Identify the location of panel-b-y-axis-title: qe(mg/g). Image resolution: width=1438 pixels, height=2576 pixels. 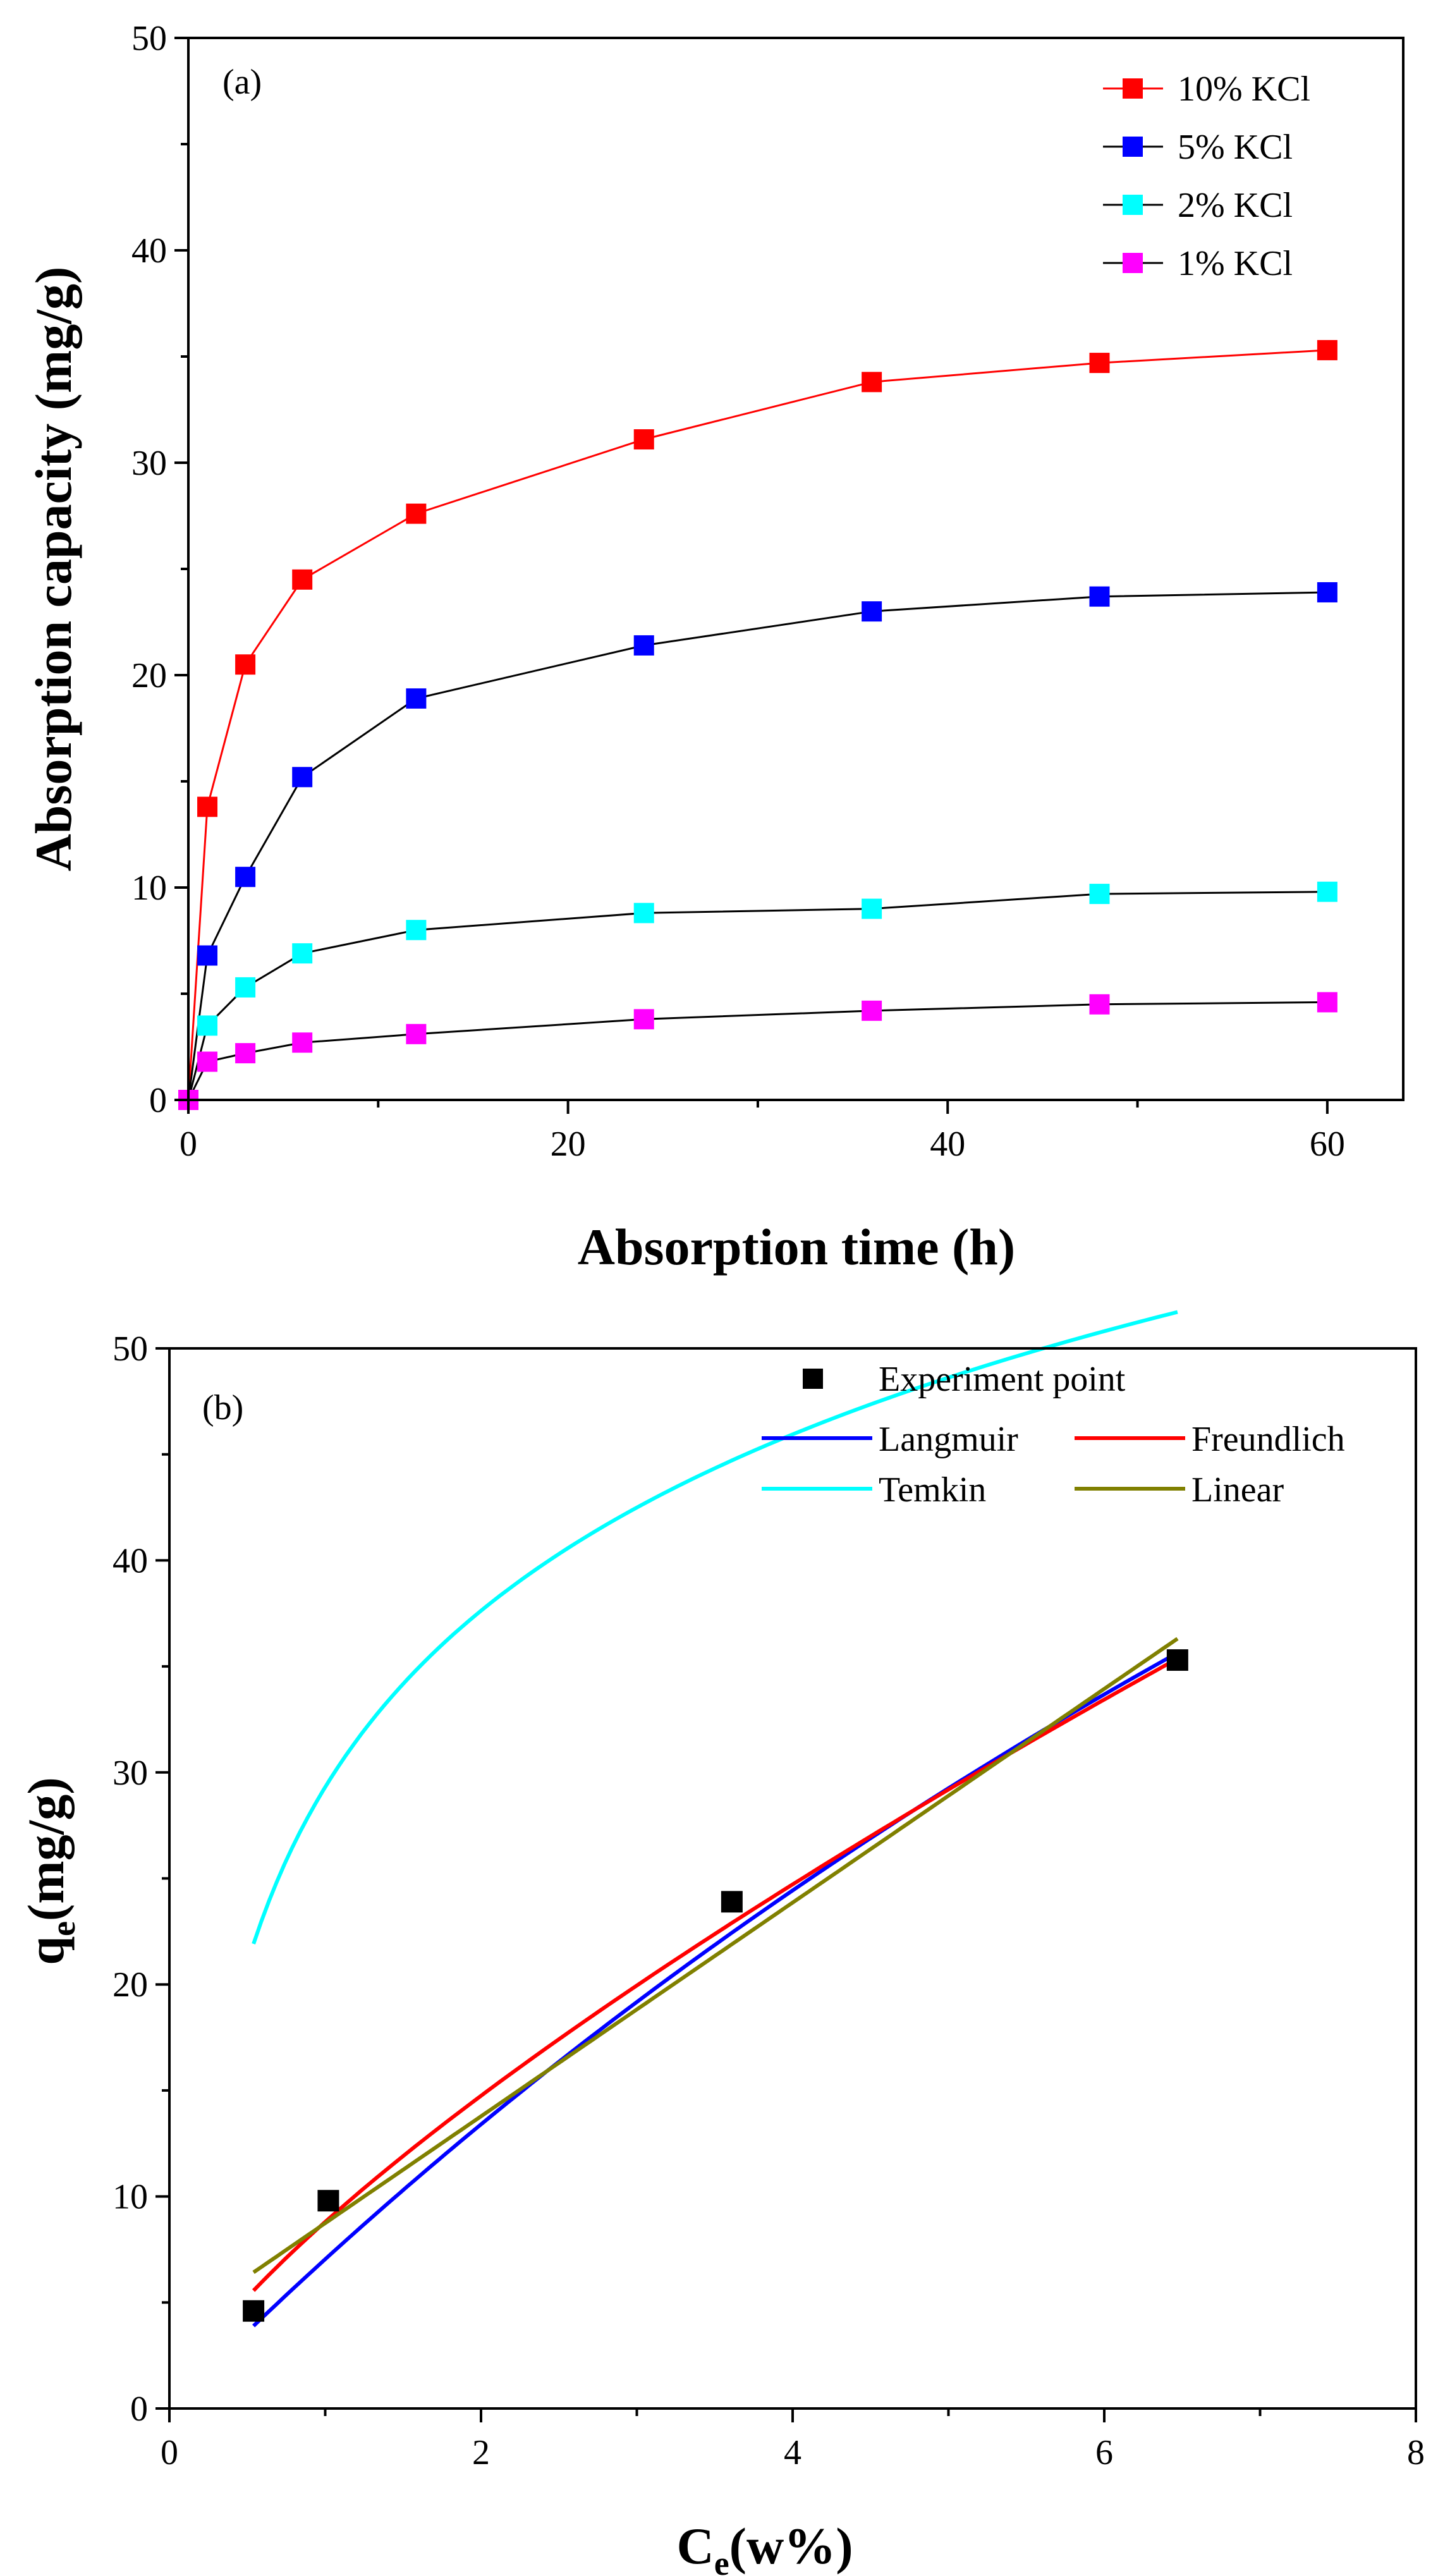
(49, 1871).